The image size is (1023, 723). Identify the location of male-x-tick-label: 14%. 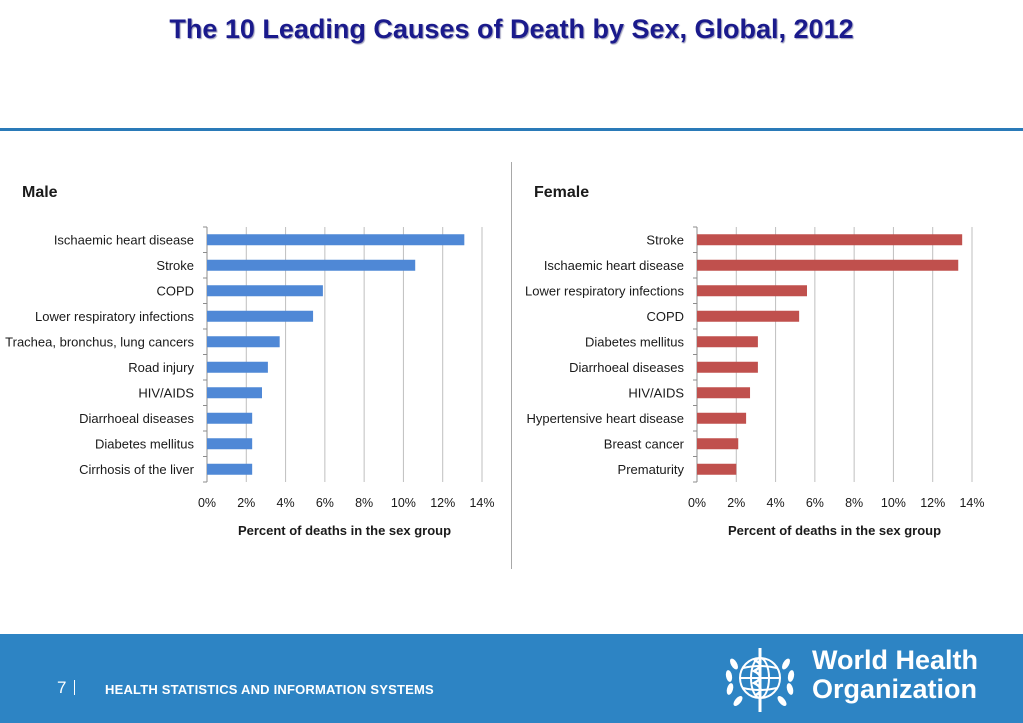
(481, 503).